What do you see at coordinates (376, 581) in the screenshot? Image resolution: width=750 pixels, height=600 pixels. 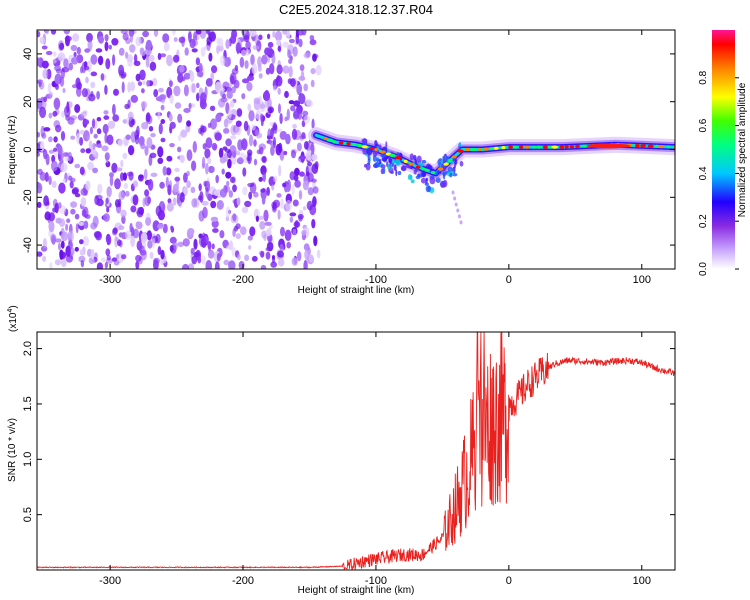 I see `snr-xtick-label: -100` at bounding box center [376, 581].